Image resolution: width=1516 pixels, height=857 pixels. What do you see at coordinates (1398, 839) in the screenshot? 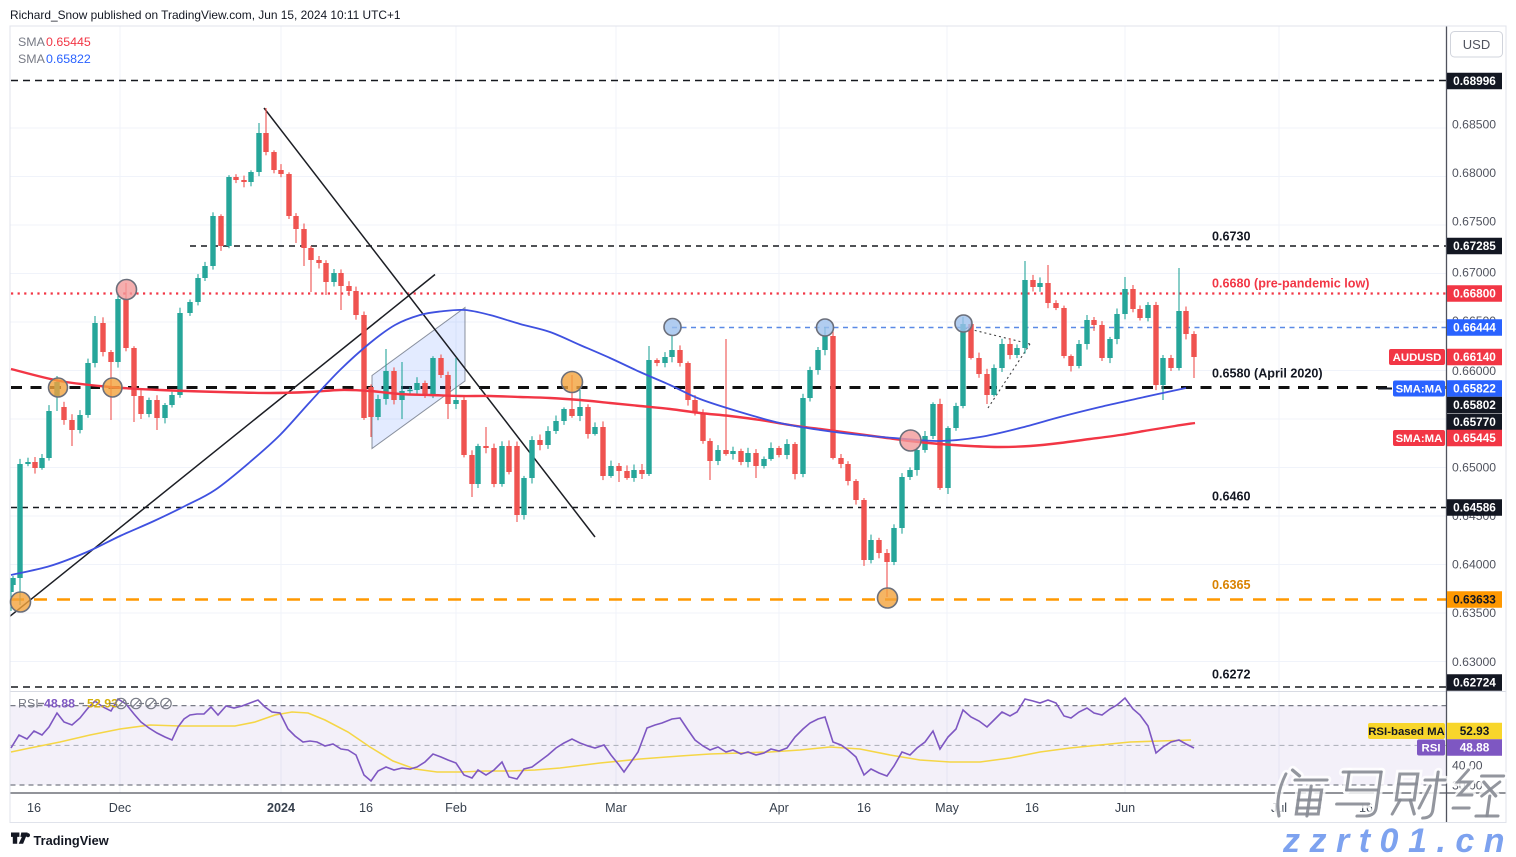
I see `svg-text: zzrt01.cn` at bounding box center [1398, 839].